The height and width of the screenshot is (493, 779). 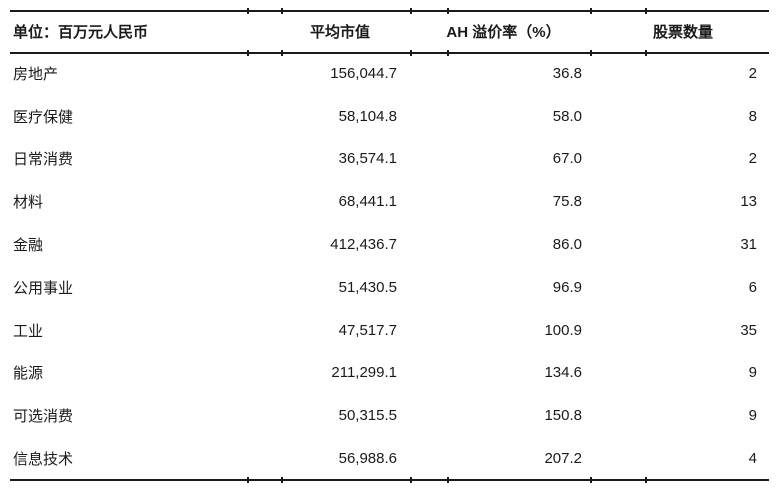 I want to click on table-row: 可选消费 50,315.5 150.8 9, so click(x=389, y=415).